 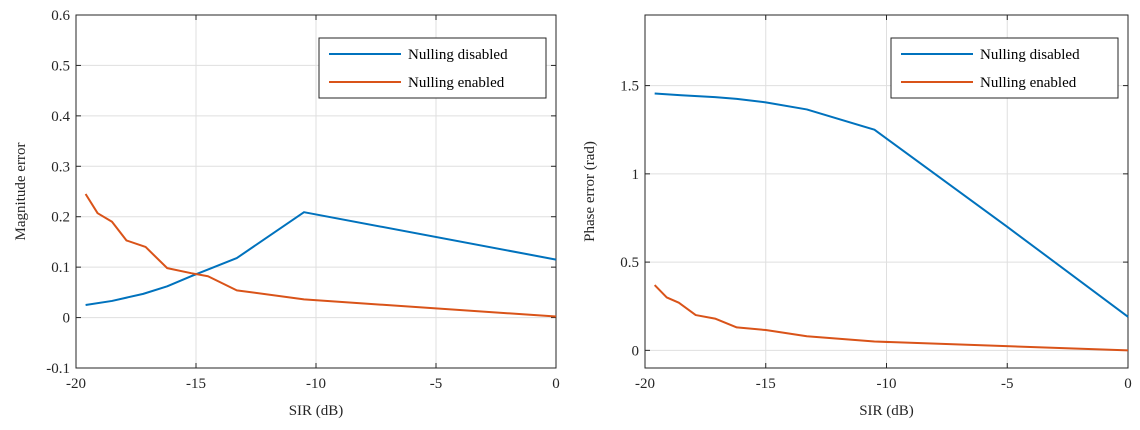 I want to click on y-tick-label: -0.1, so click(x=58, y=369).